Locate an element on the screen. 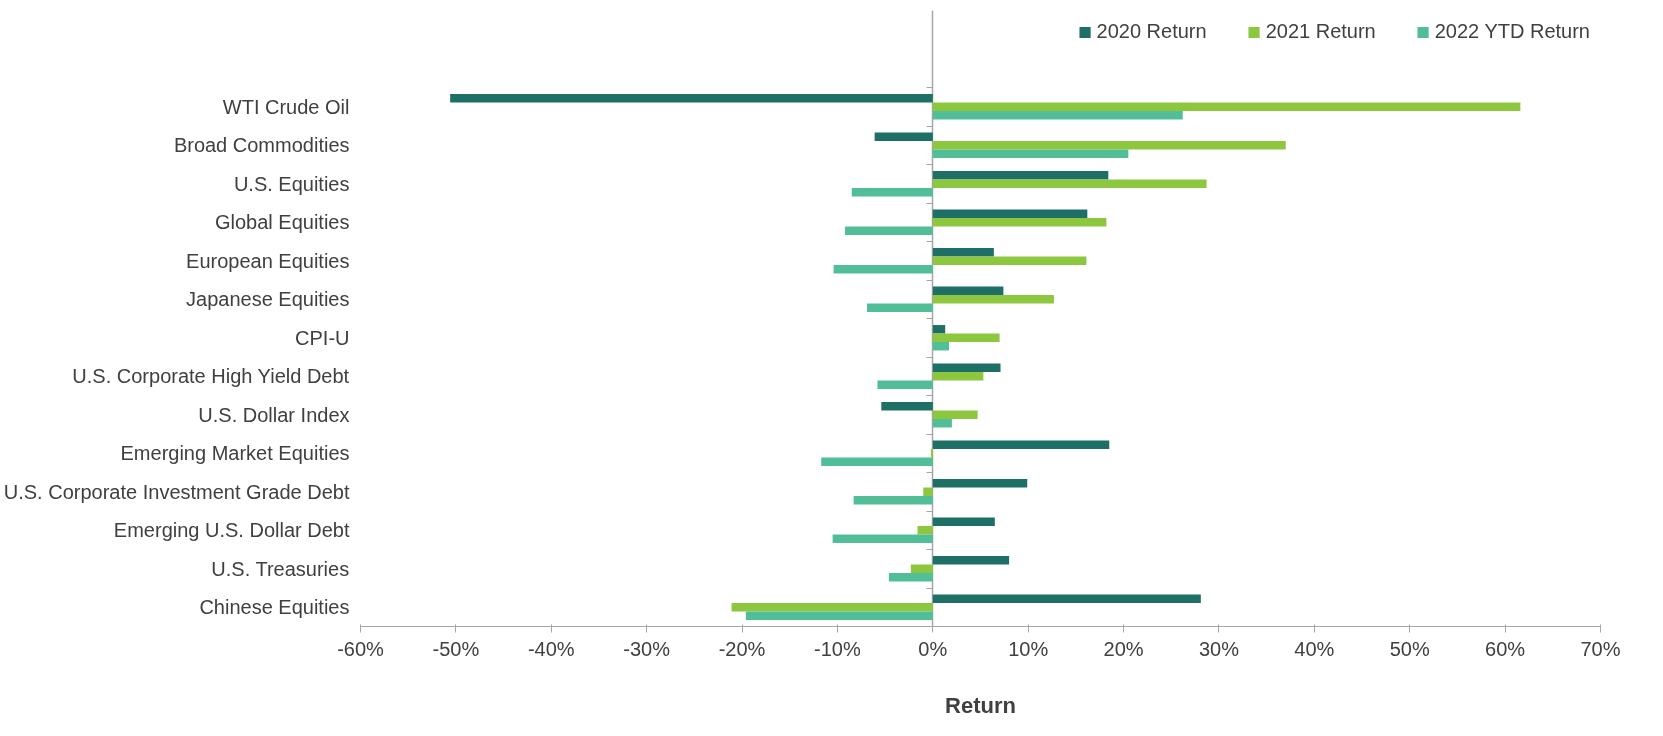 The image size is (1663, 736). x-tick-label: 60% is located at coordinates (1505, 648).